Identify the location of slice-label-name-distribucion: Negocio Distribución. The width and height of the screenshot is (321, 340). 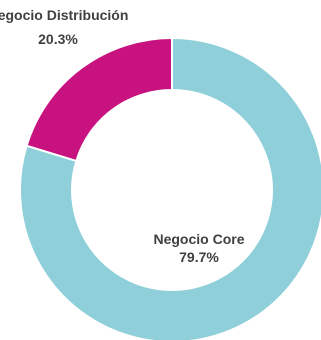
(64, 15).